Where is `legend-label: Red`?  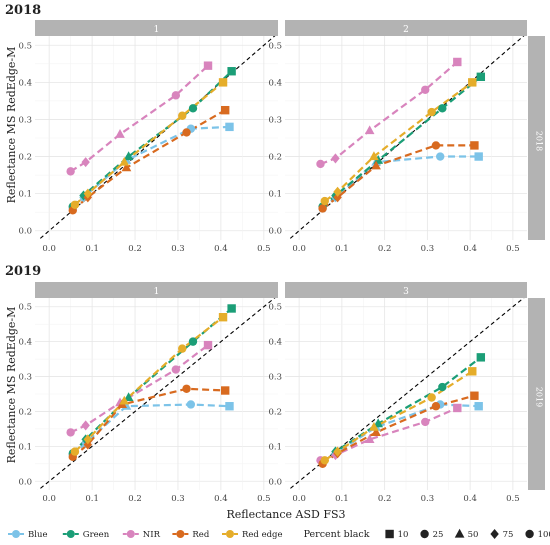
legend-label: Red is located at coordinates (200, 535).